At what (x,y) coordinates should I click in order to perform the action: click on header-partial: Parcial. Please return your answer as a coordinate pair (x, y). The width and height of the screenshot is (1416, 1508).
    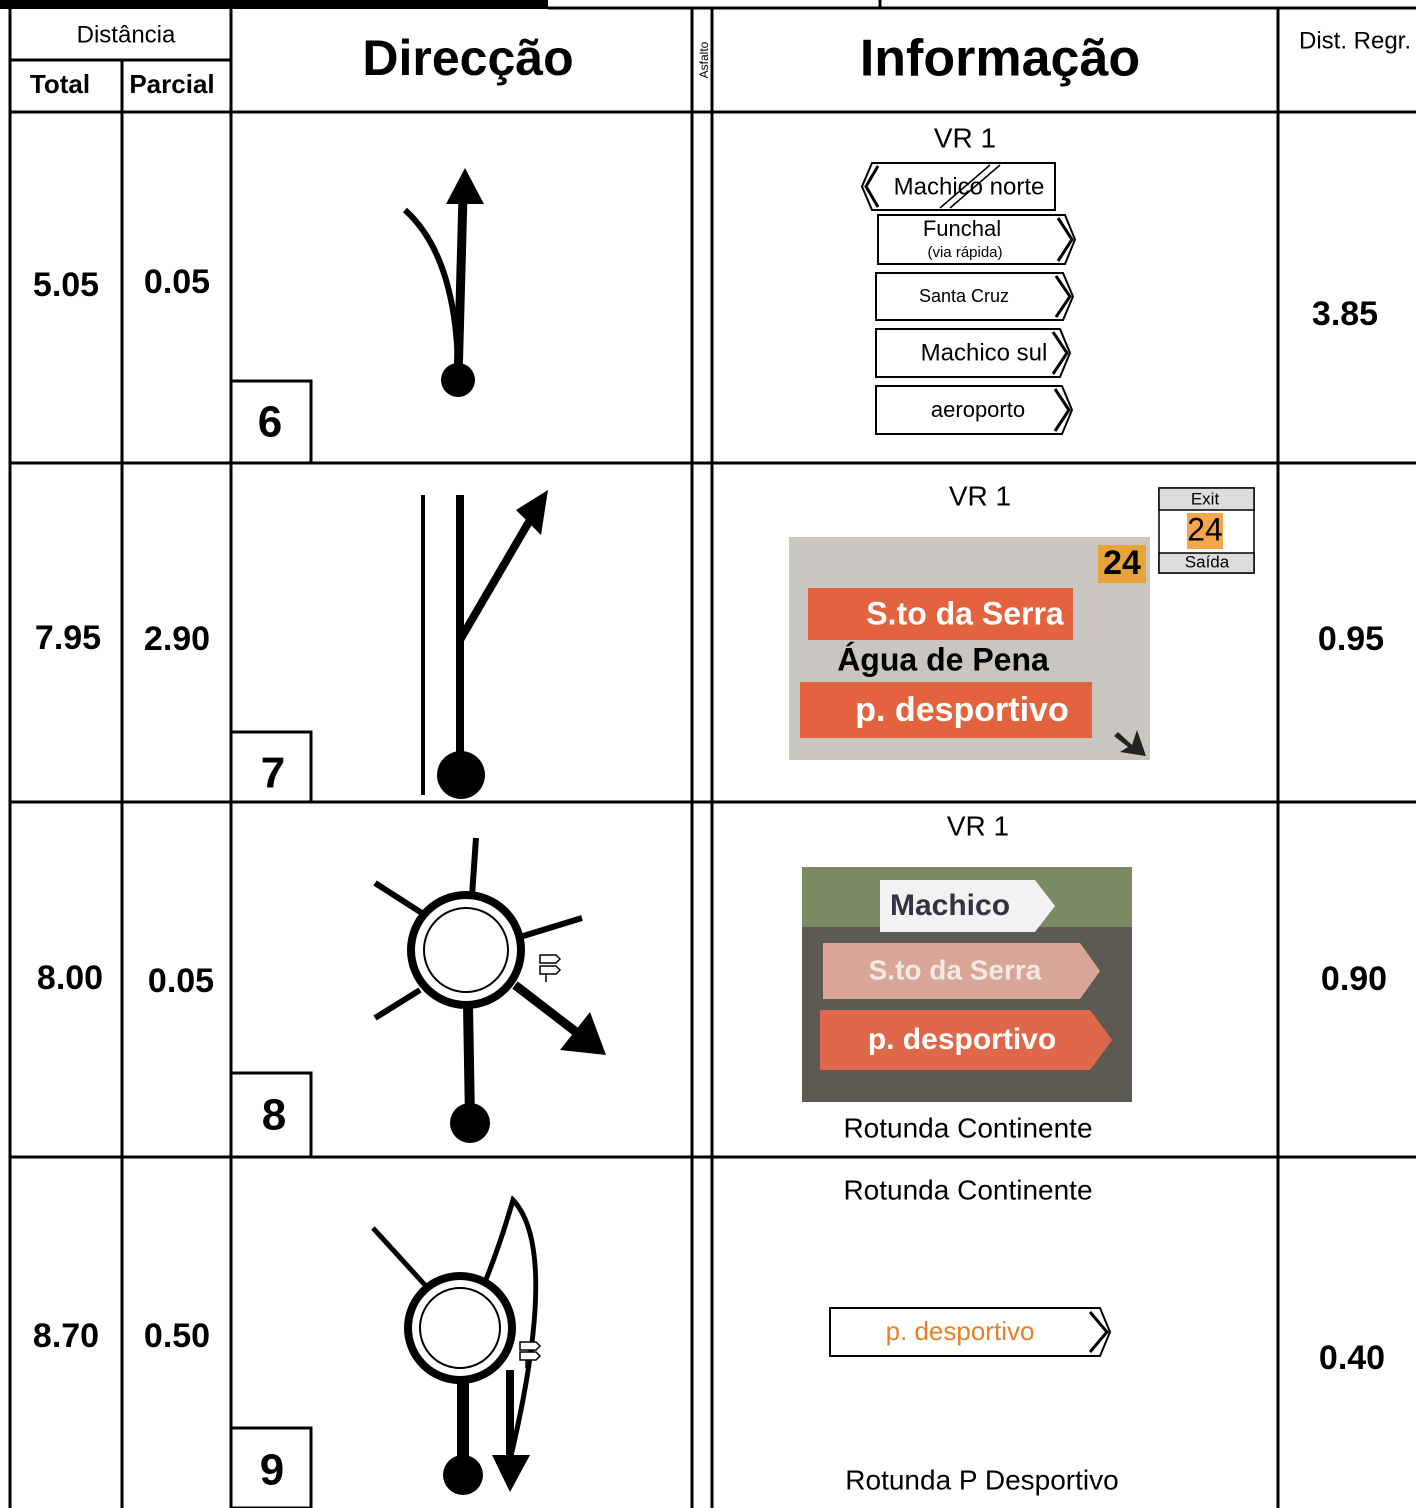
    Looking at the image, I should click on (171, 84).